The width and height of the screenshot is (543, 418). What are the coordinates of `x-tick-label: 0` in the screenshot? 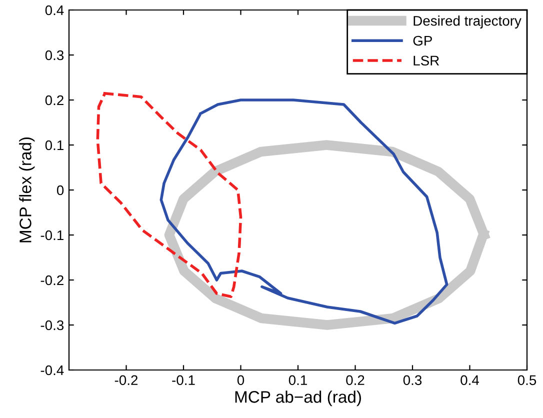 It's located at (240, 380).